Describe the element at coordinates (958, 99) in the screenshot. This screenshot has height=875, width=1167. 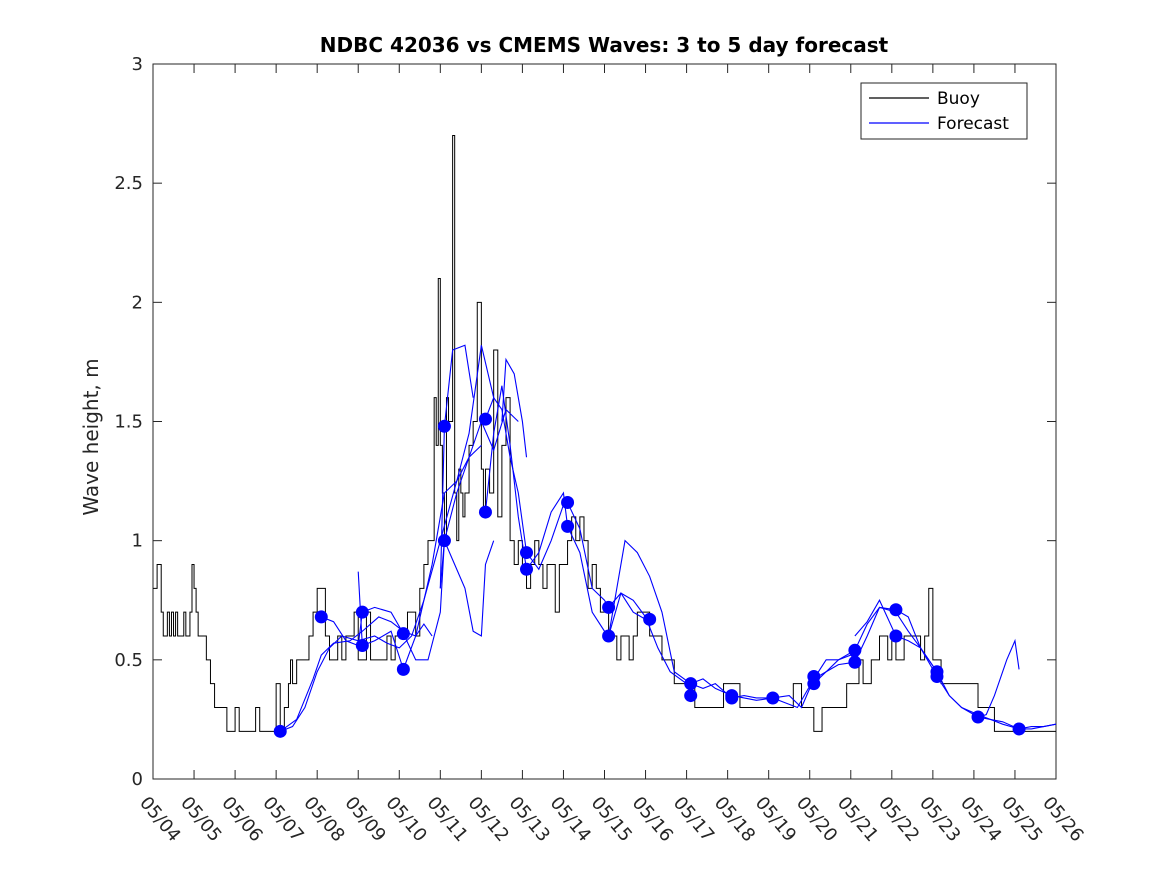
I see `legend-label: Buoy` at that location.